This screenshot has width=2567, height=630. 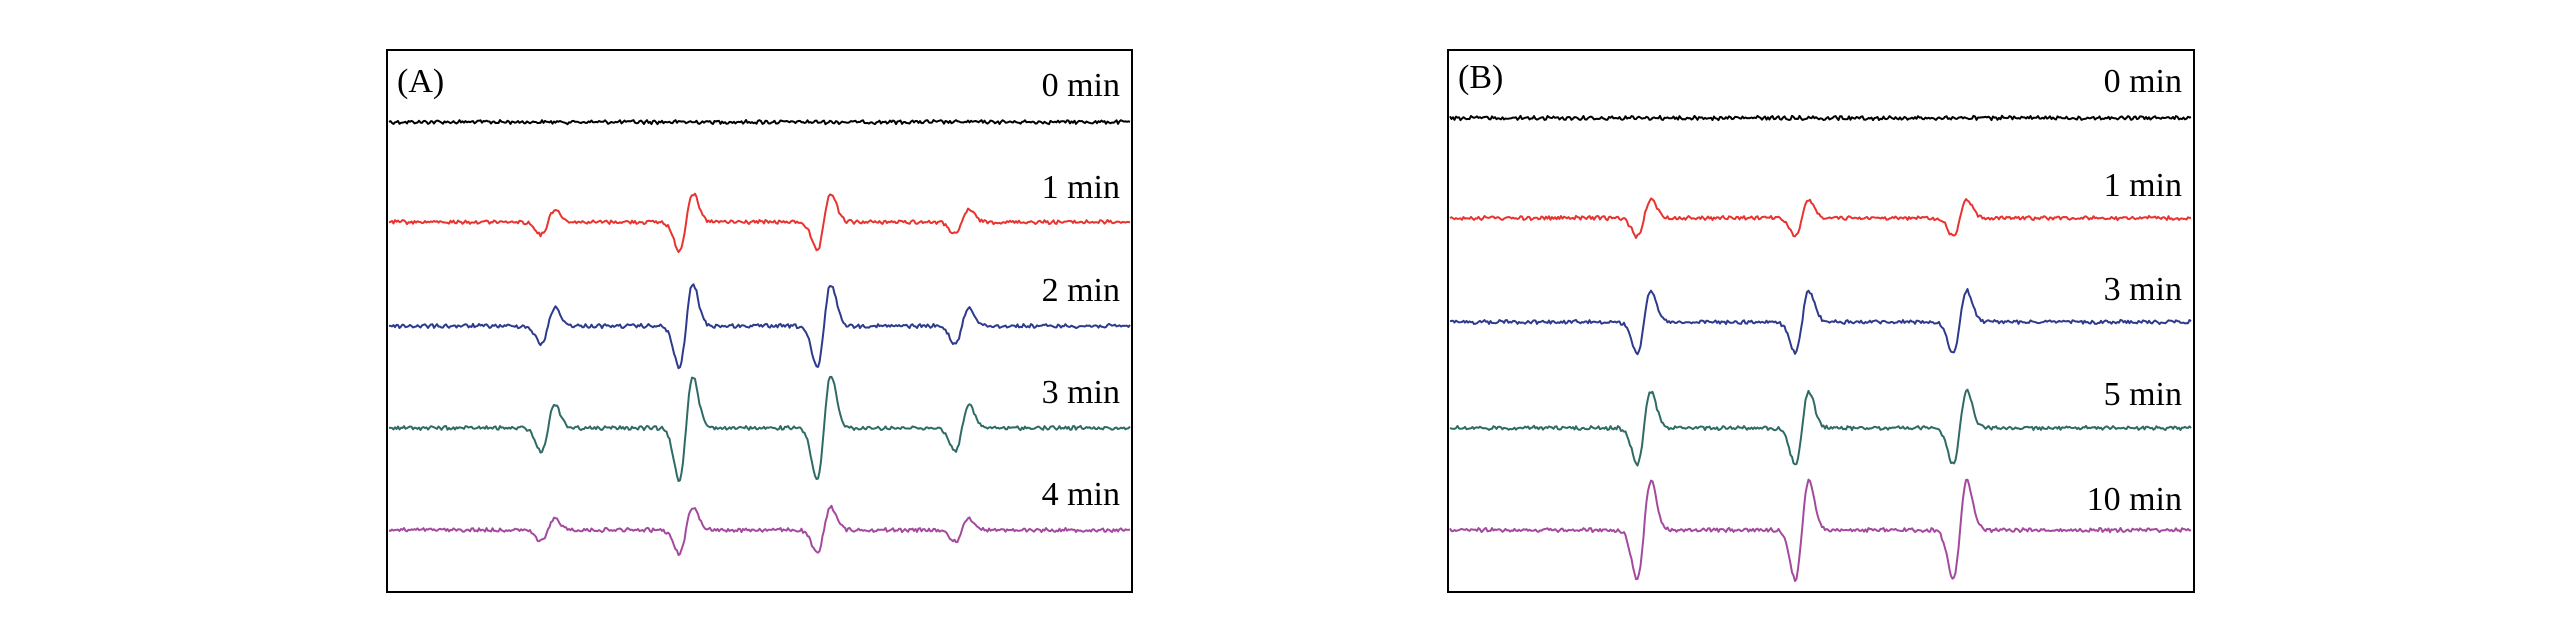 What do you see at coordinates (1081, 494) in the screenshot?
I see `series-label: 4 min` at bounding box center [1081, 494].